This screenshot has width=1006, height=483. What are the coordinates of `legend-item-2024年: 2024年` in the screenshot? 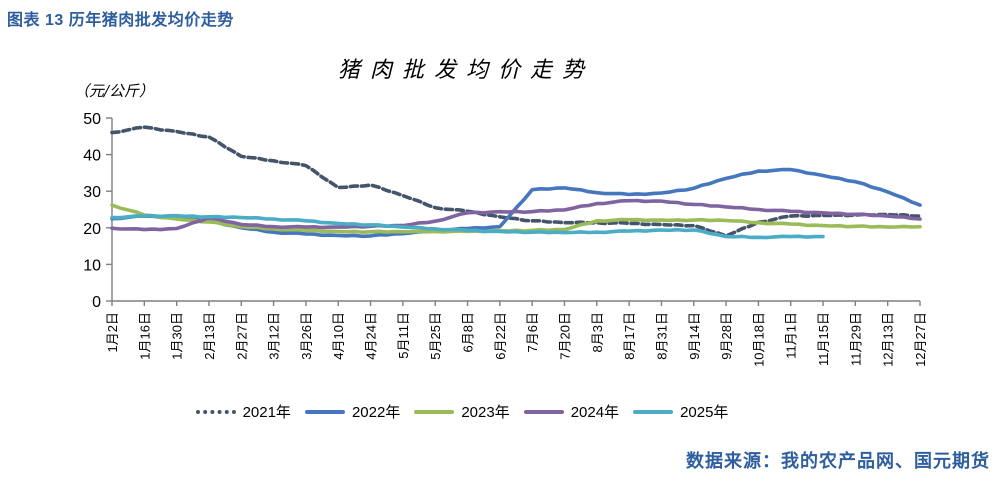 It's located at (571, 411).